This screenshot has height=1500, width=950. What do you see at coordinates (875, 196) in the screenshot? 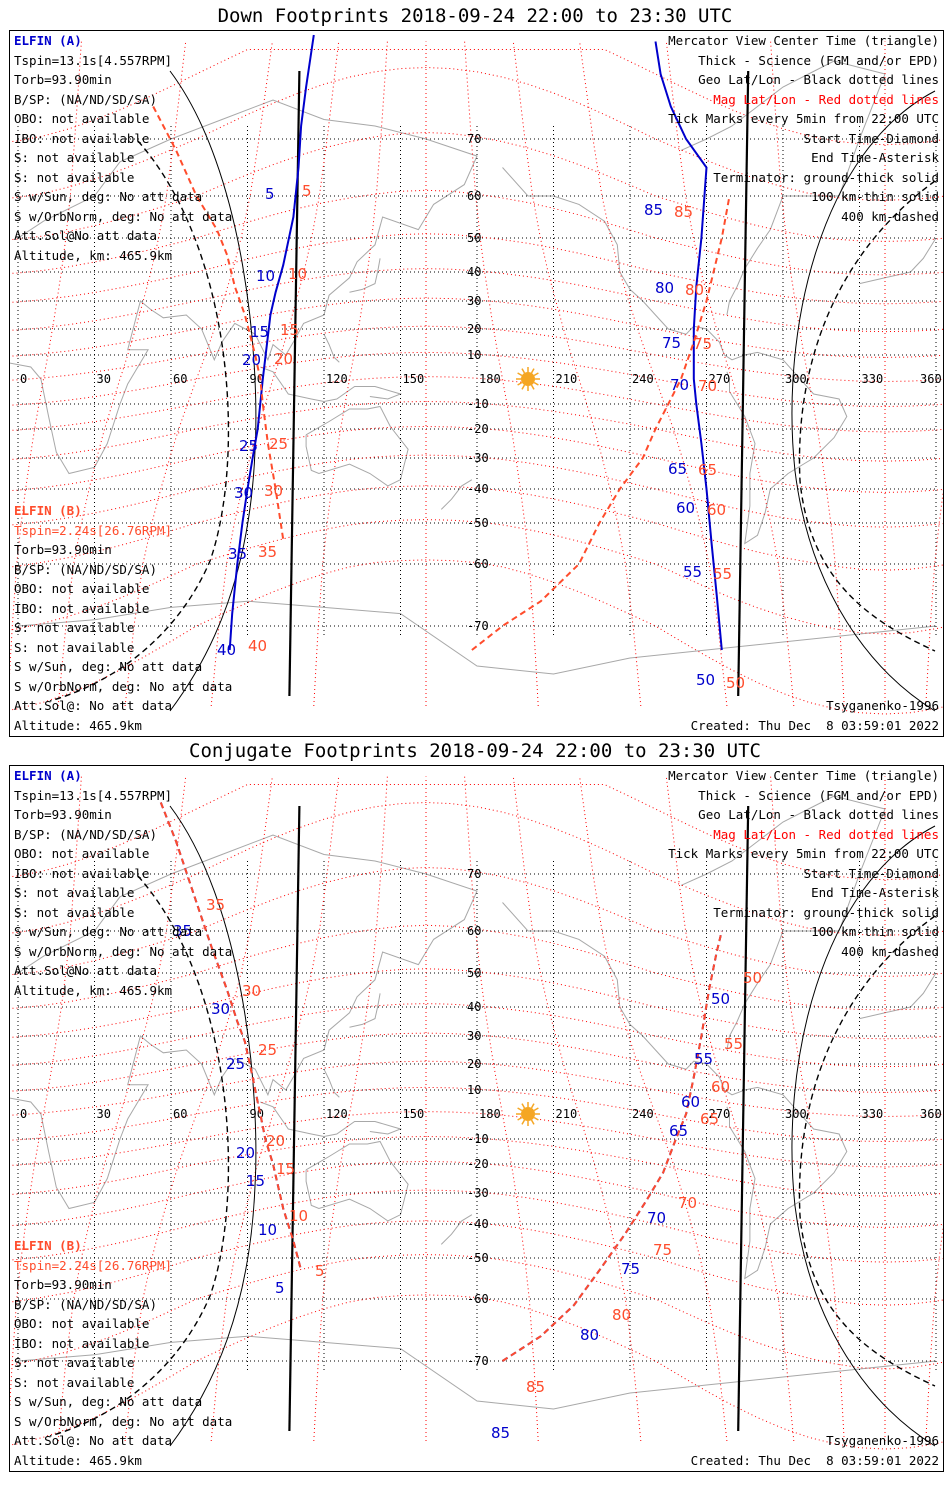
I see `legend-line: 100 km-thin solid` at bounding box center [875, 196].